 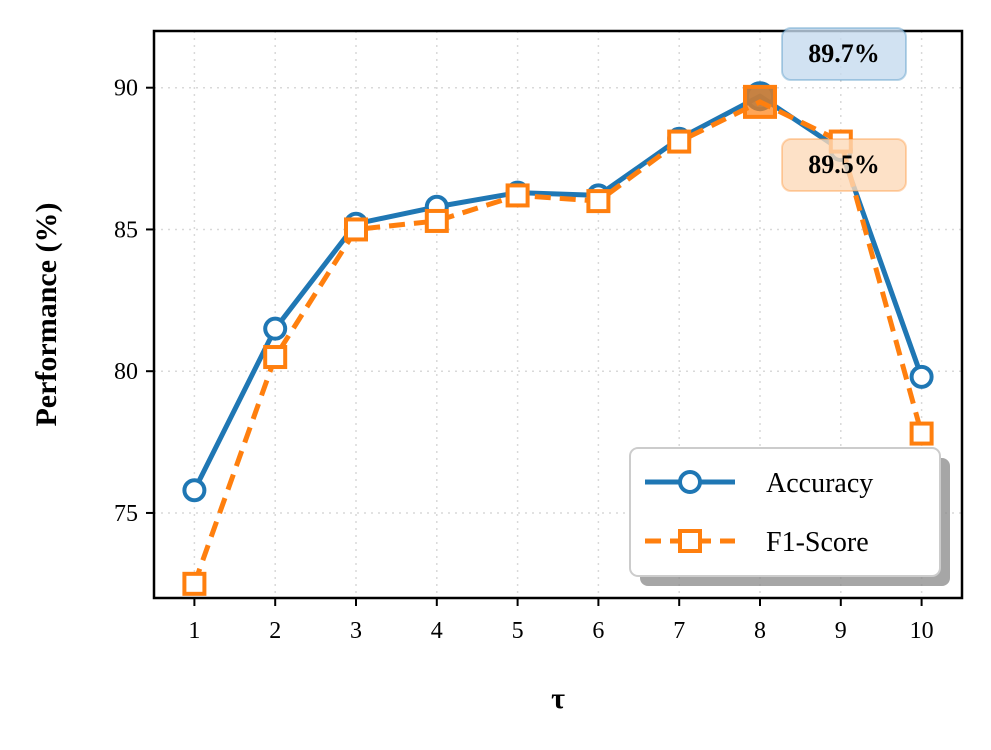 I want to click on x-tick-label: 8, so click(x=760, y=631).